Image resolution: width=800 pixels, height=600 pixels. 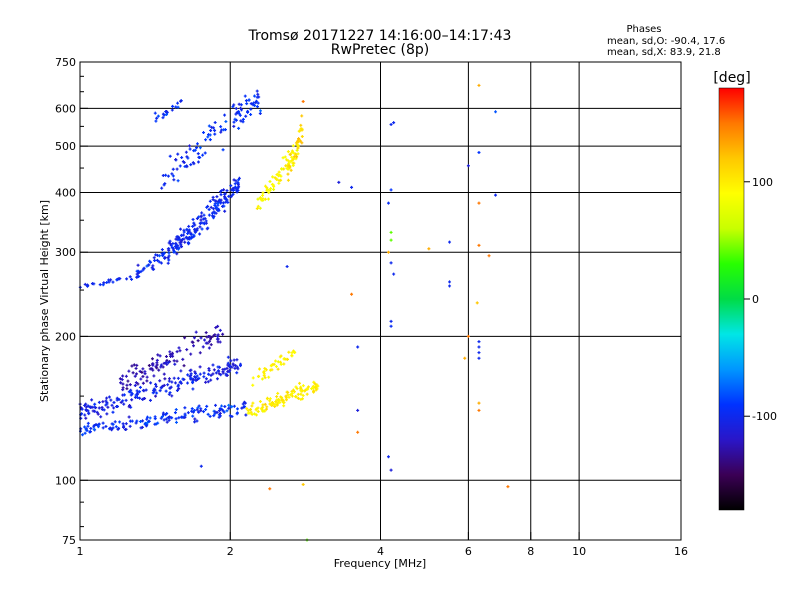 What do you see at coordinates (382, 545) in the screenshot?
I see `x-axis-ticks: 1 2 4 6 8 10 16` at bounding box center [382, 545].